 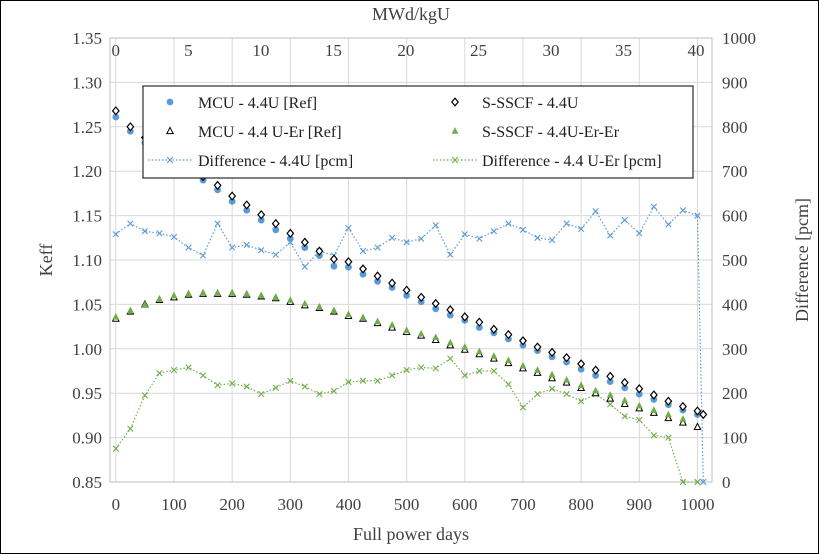 I want to click on y-tick-label: 1.05, so click(x=87, y=304).